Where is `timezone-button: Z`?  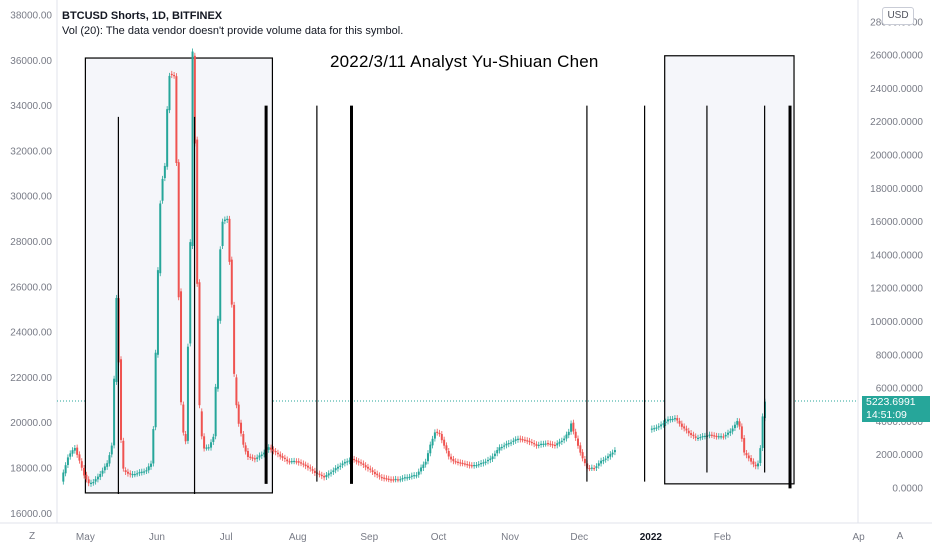
timezone-button: Z is located at coordinates (32, 536).